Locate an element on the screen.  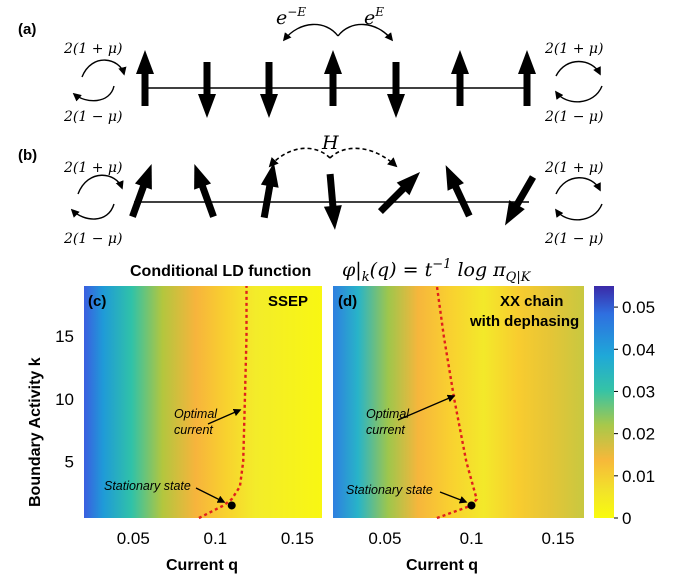
hop-rate-left: e−E is located at coordinates (291, 17).